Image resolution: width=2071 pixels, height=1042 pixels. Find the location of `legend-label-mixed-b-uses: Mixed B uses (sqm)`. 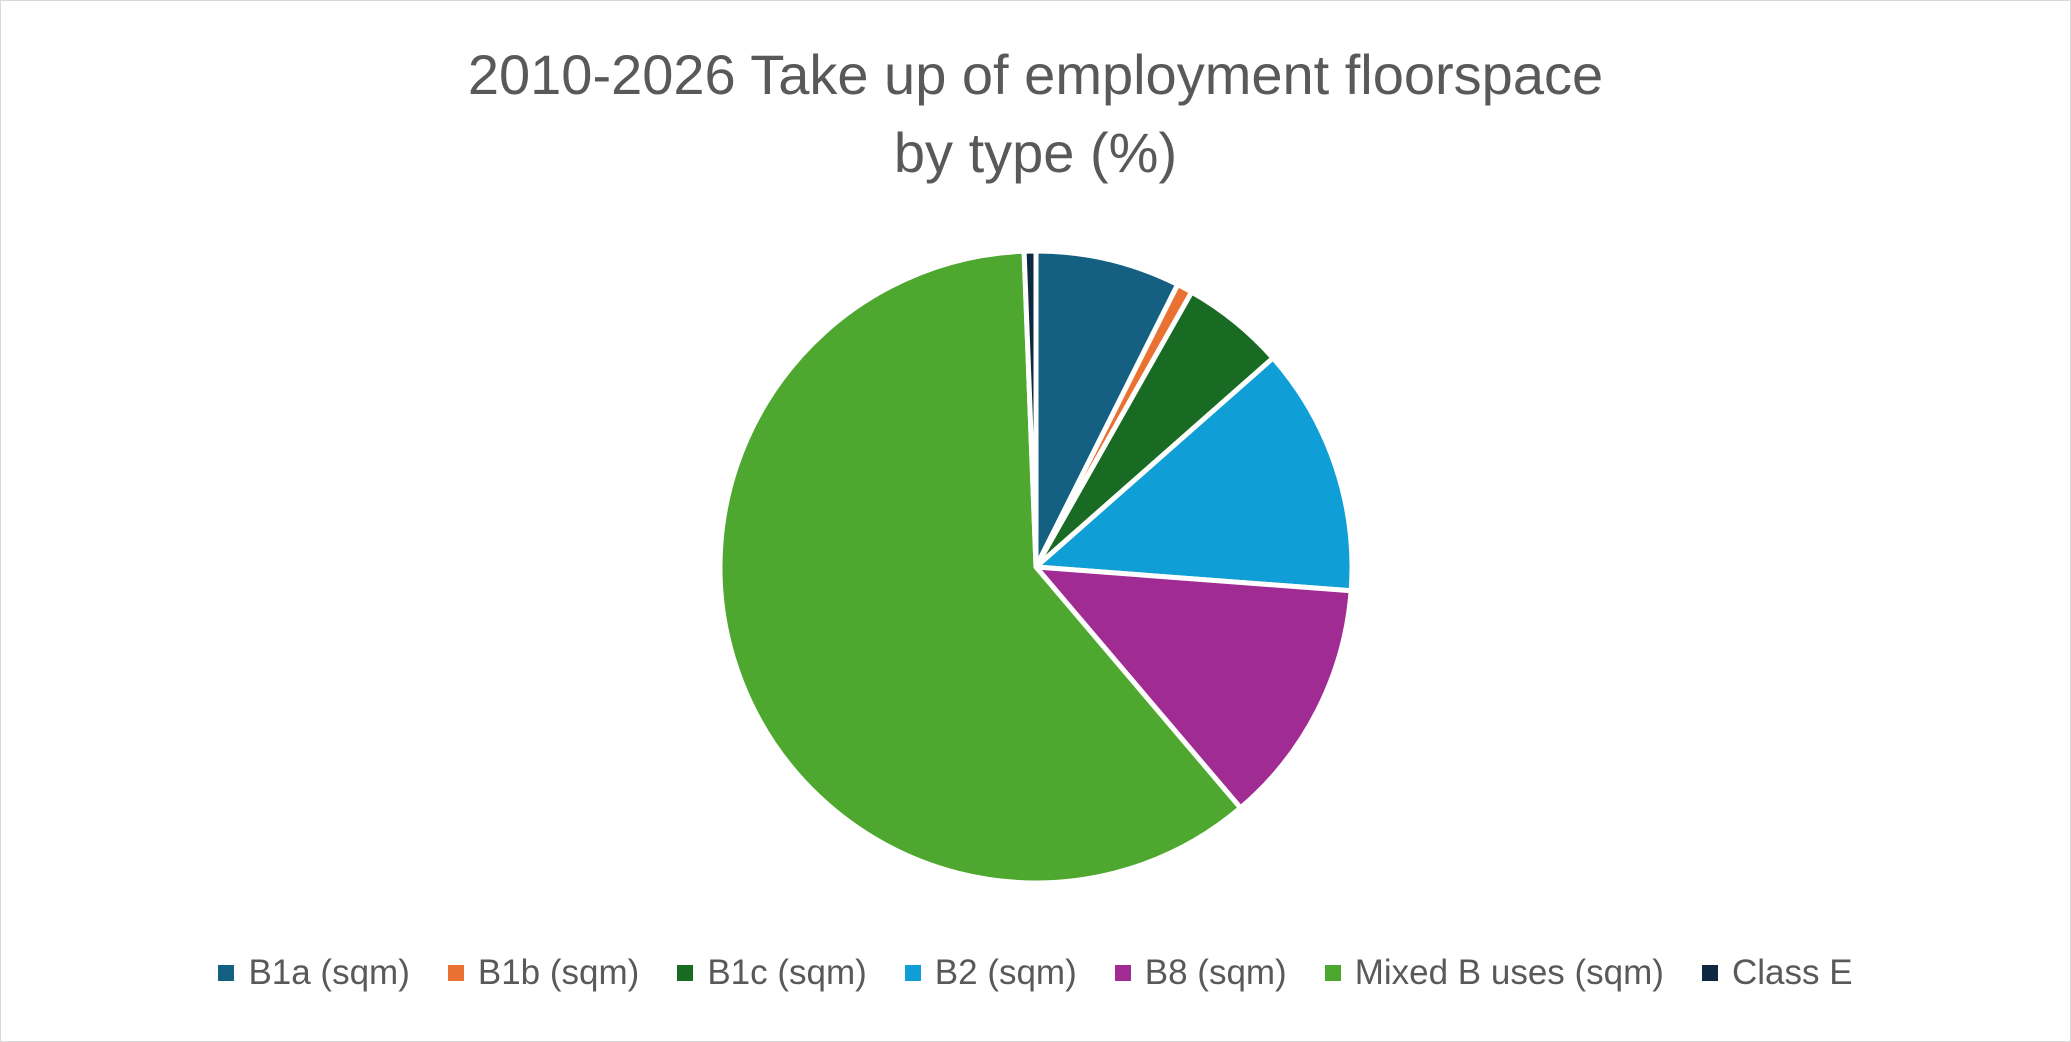

legend-label-mixed-b-uses: Mixed B uses (sqm) is located at coordinates (1509, 972).